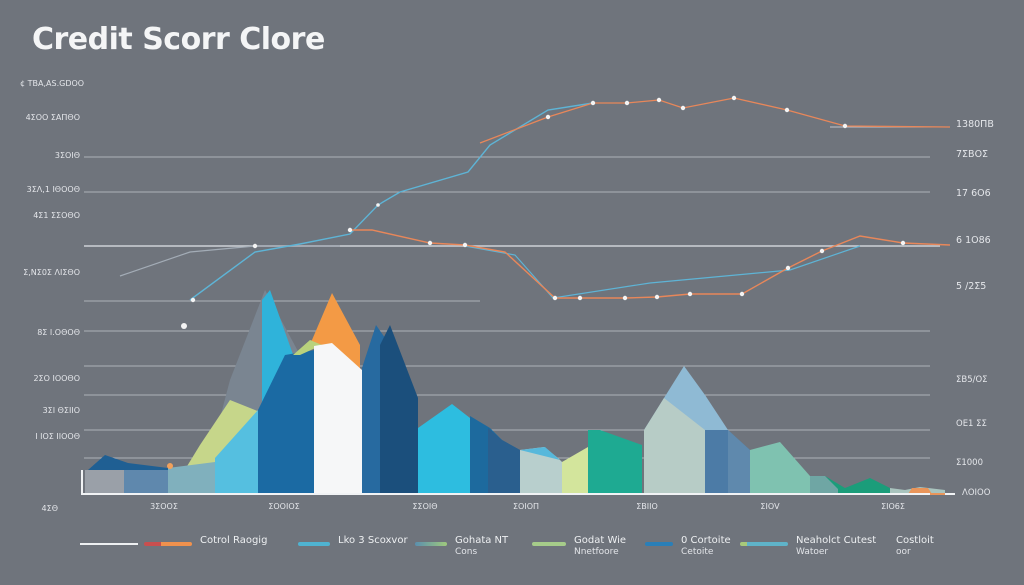  What do you see at coordinates (526, 506) in the screenshot?
I see `x-tick-label: ΣΟΙΟΠ` at bounding box center [526, 506].